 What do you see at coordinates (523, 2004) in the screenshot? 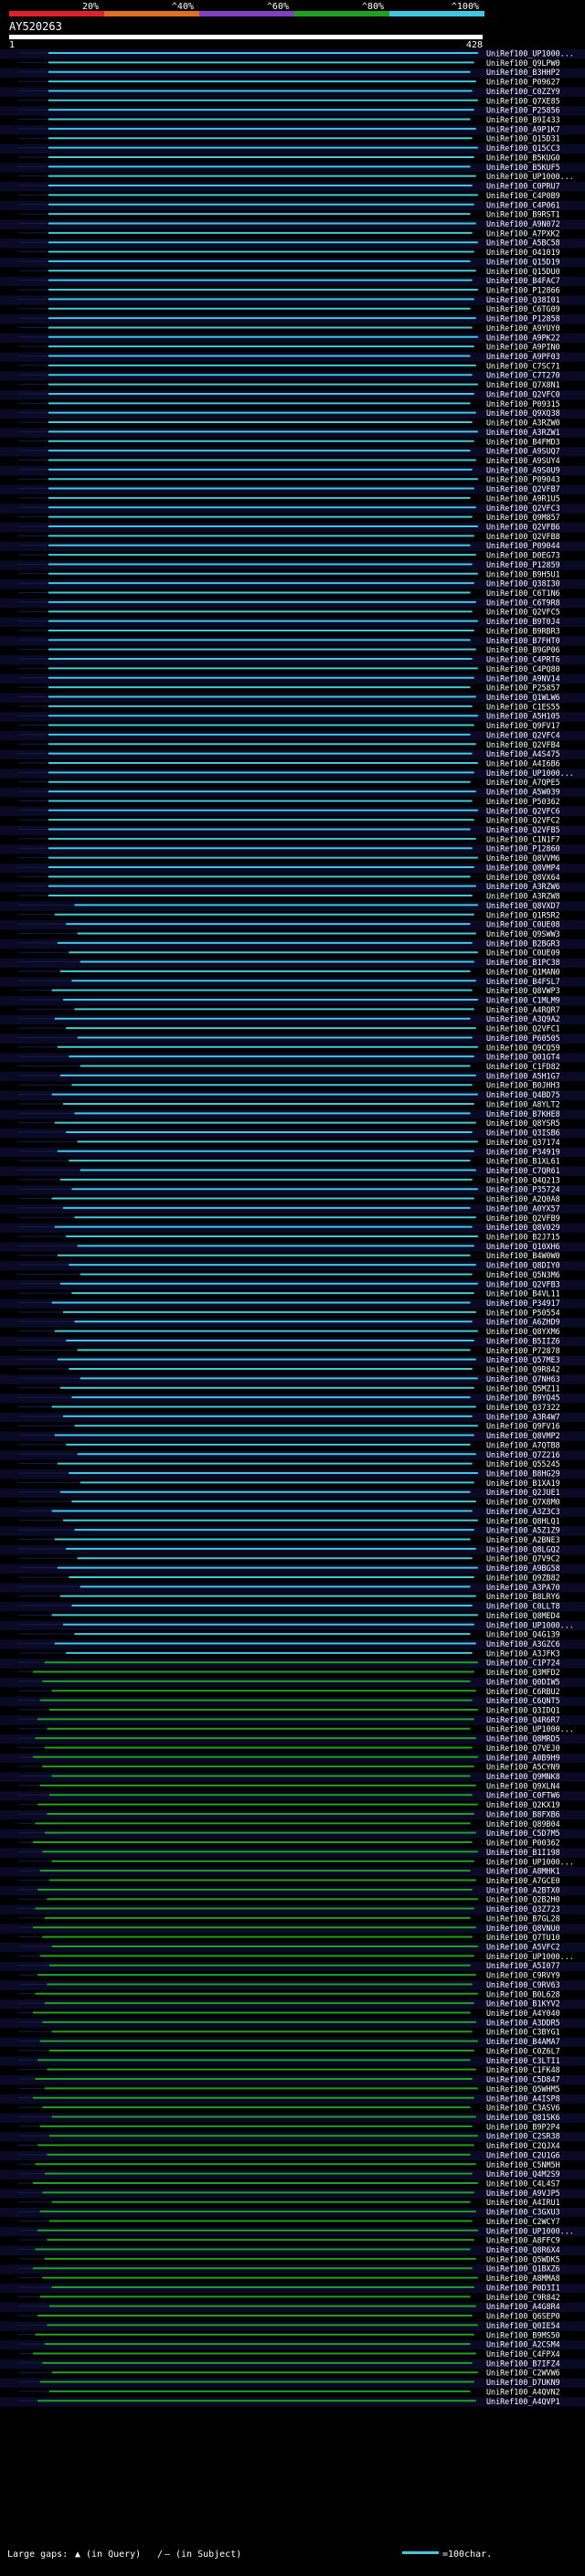
I see `hit-id-label: UniRef100_B1KYV2` at bounding box center [523, 2004].